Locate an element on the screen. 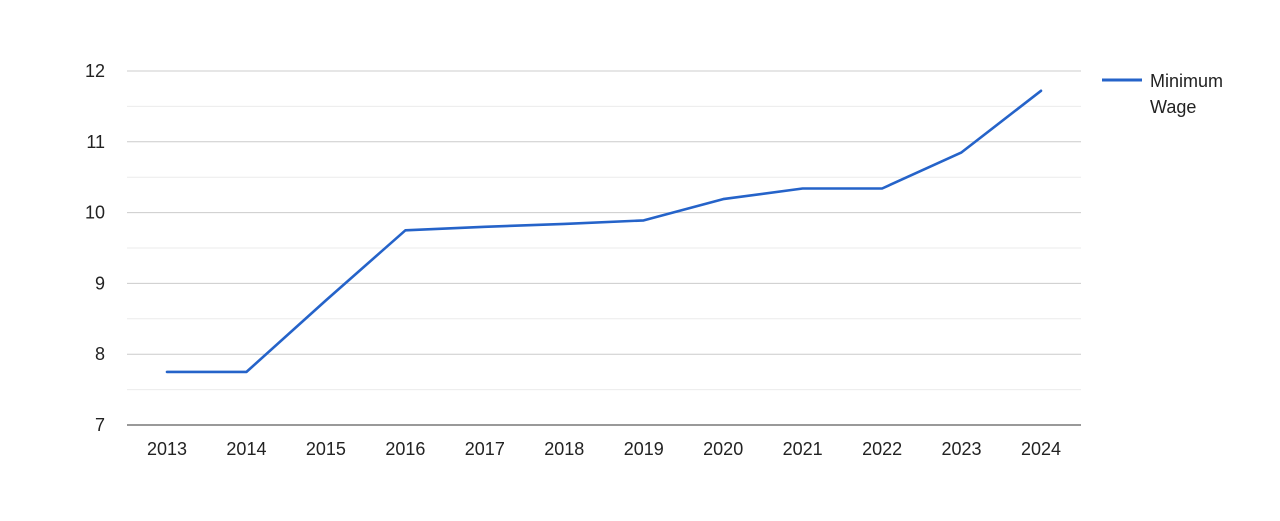  y-tick-label: 9 is located at coordinates (100, 283).